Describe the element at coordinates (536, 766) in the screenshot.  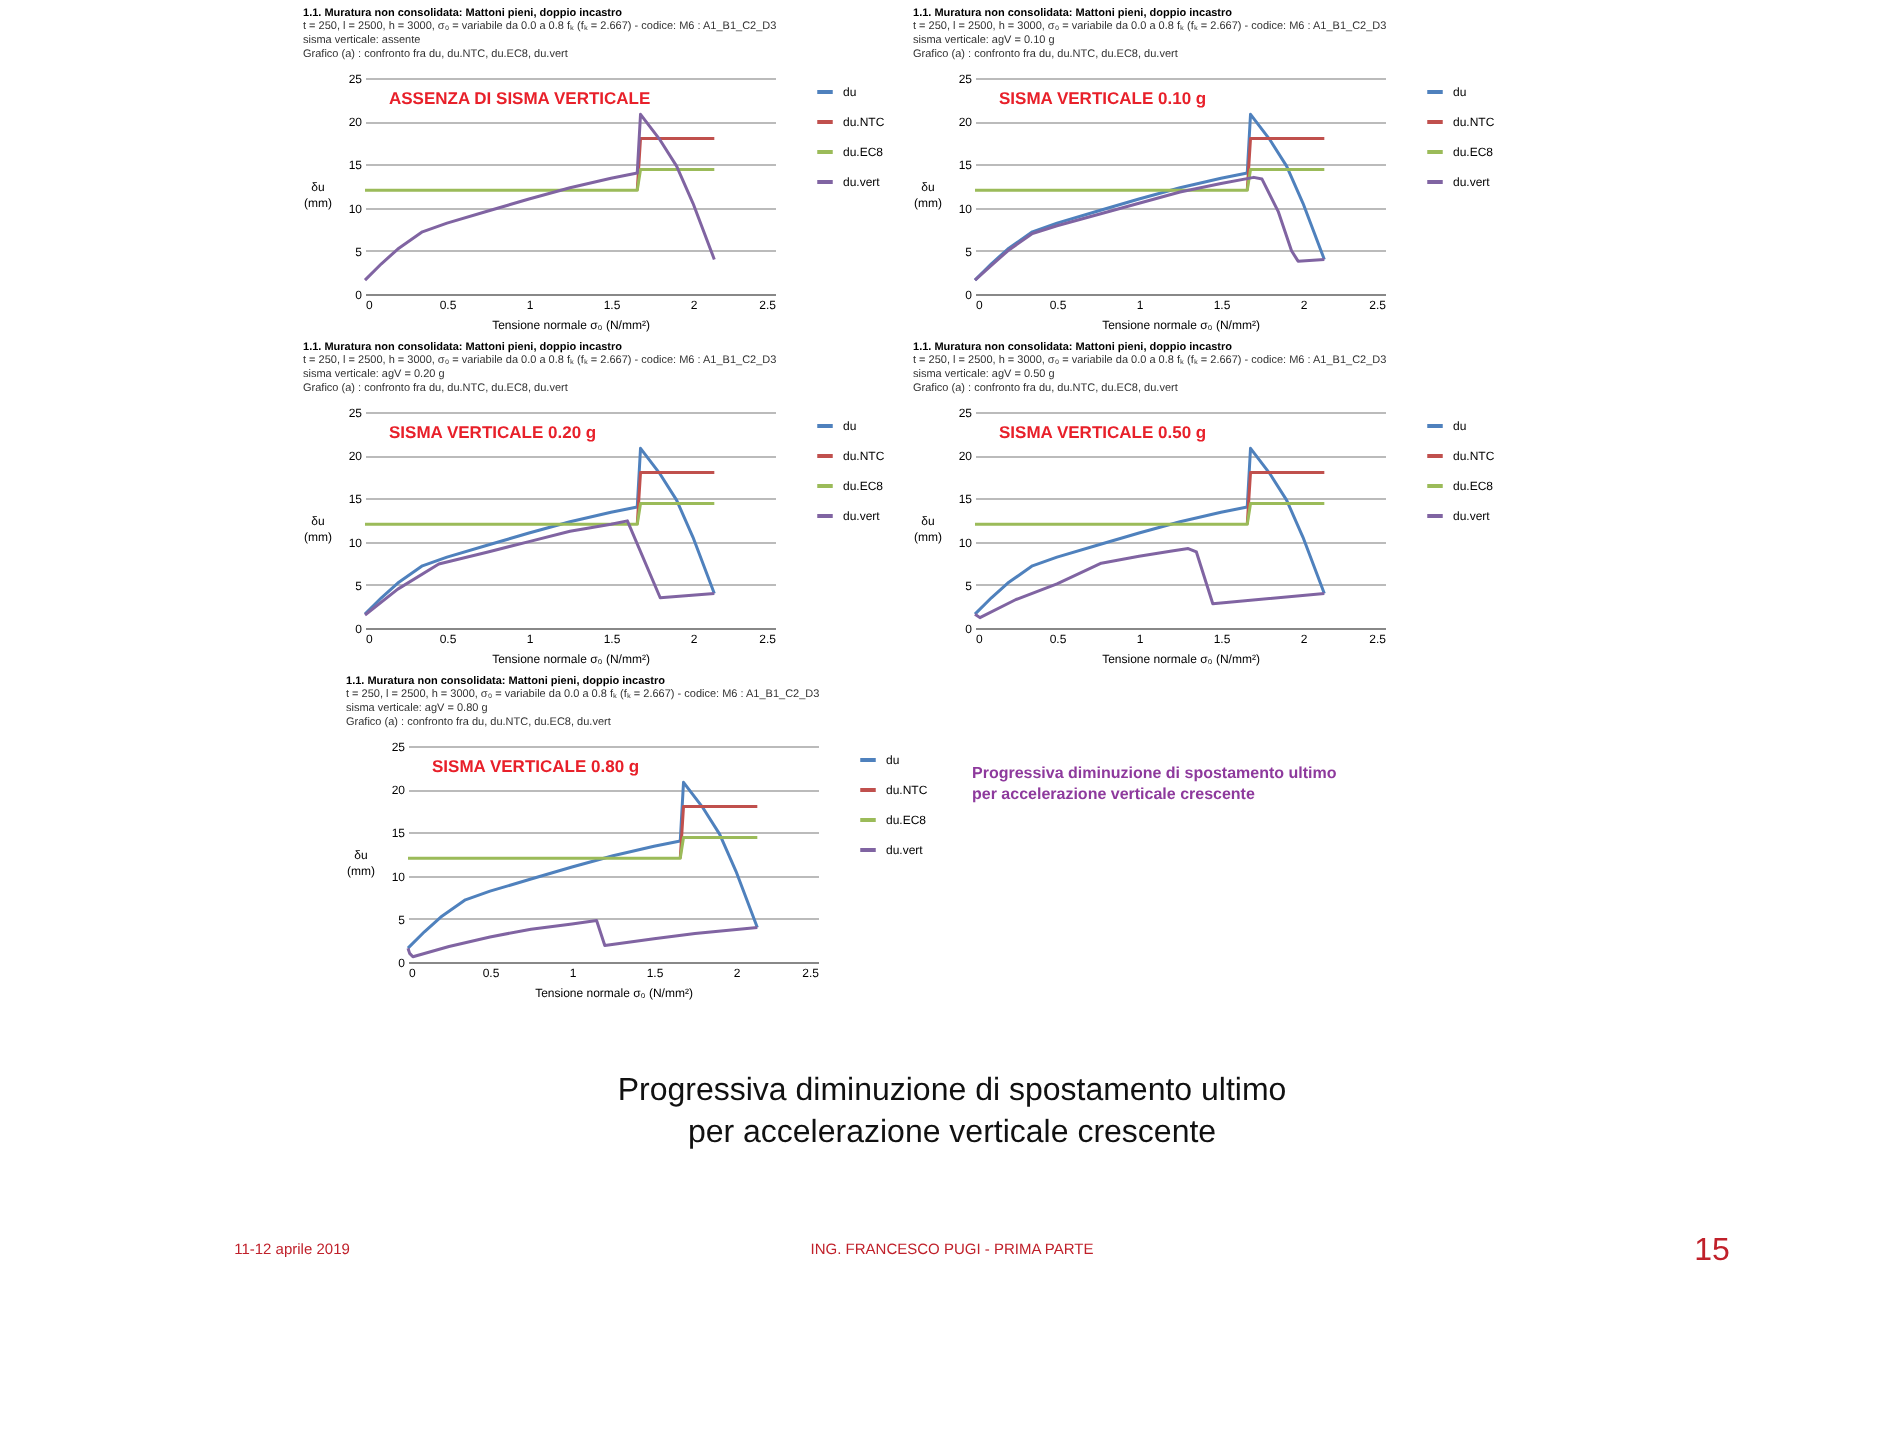
I see `annotation: SISMA VERTICALE 0.80 g` at that location.